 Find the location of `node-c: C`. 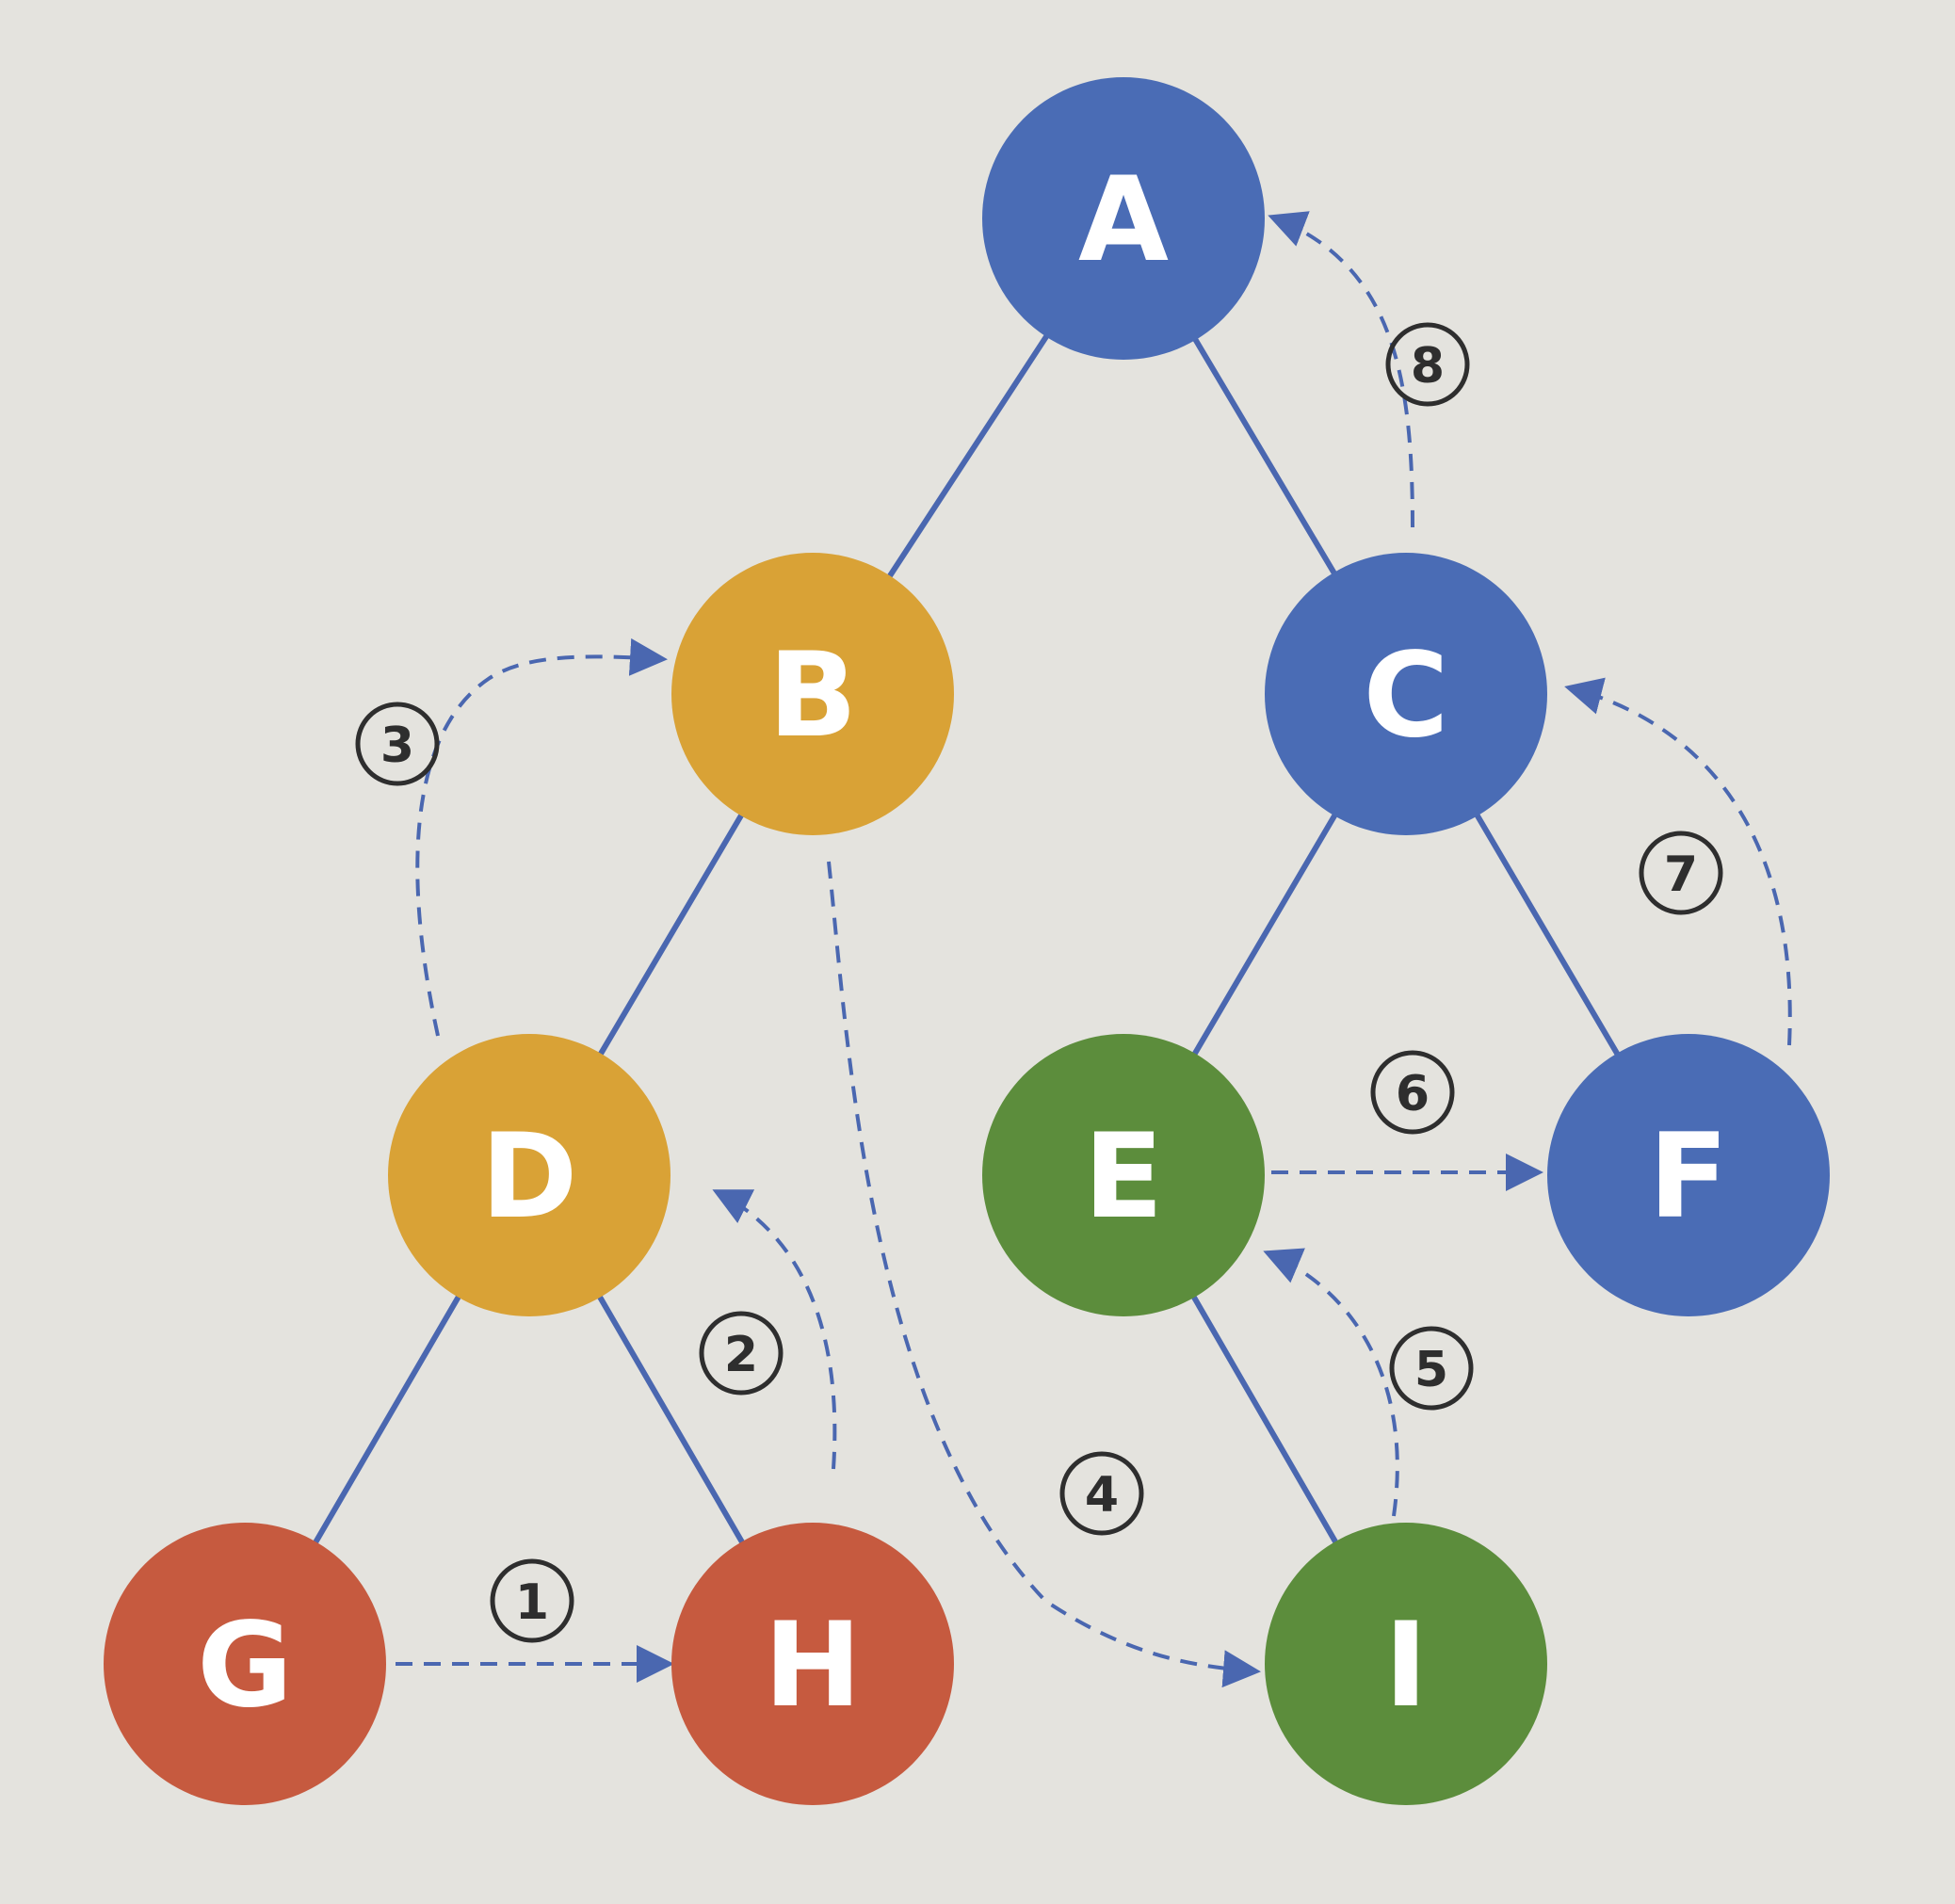

node-c: C is located at coordinates (1406, 694).